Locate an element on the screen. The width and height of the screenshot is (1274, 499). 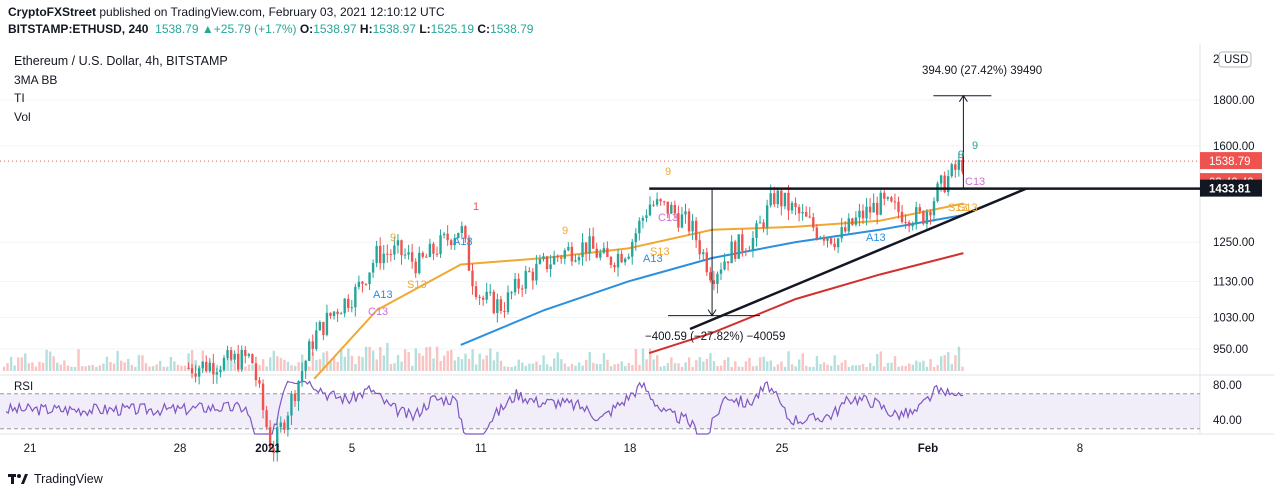
legend-indicator-ti: TI is located at coordinates (19, 98).